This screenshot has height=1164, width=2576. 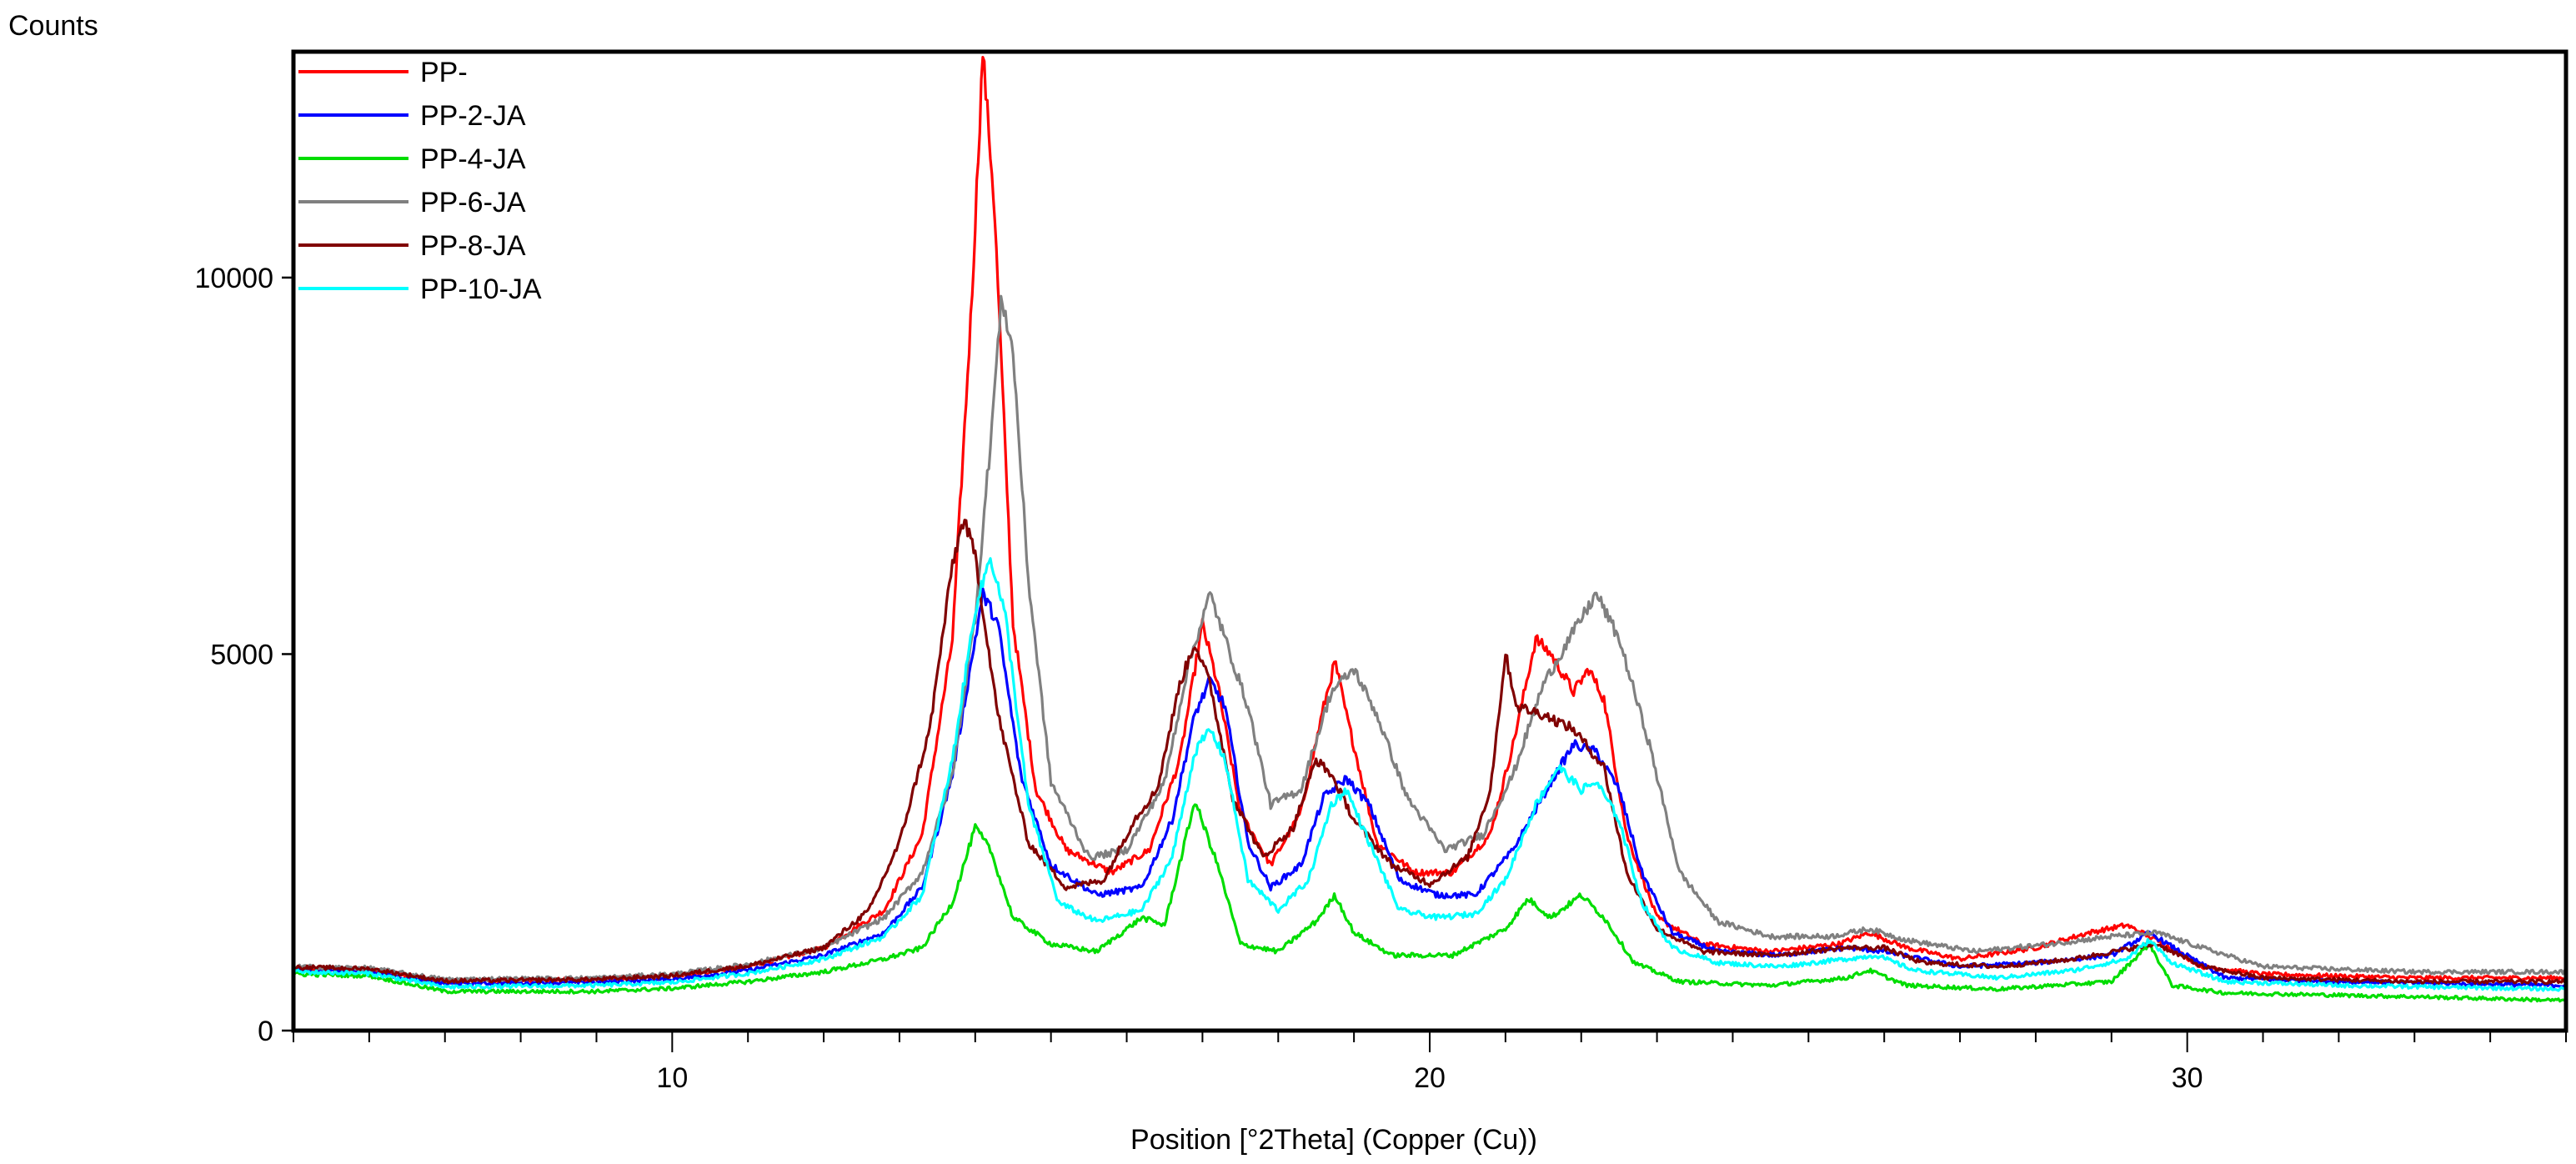 I want to click on y-axis-title: Counts, so click(x=53, y=26).